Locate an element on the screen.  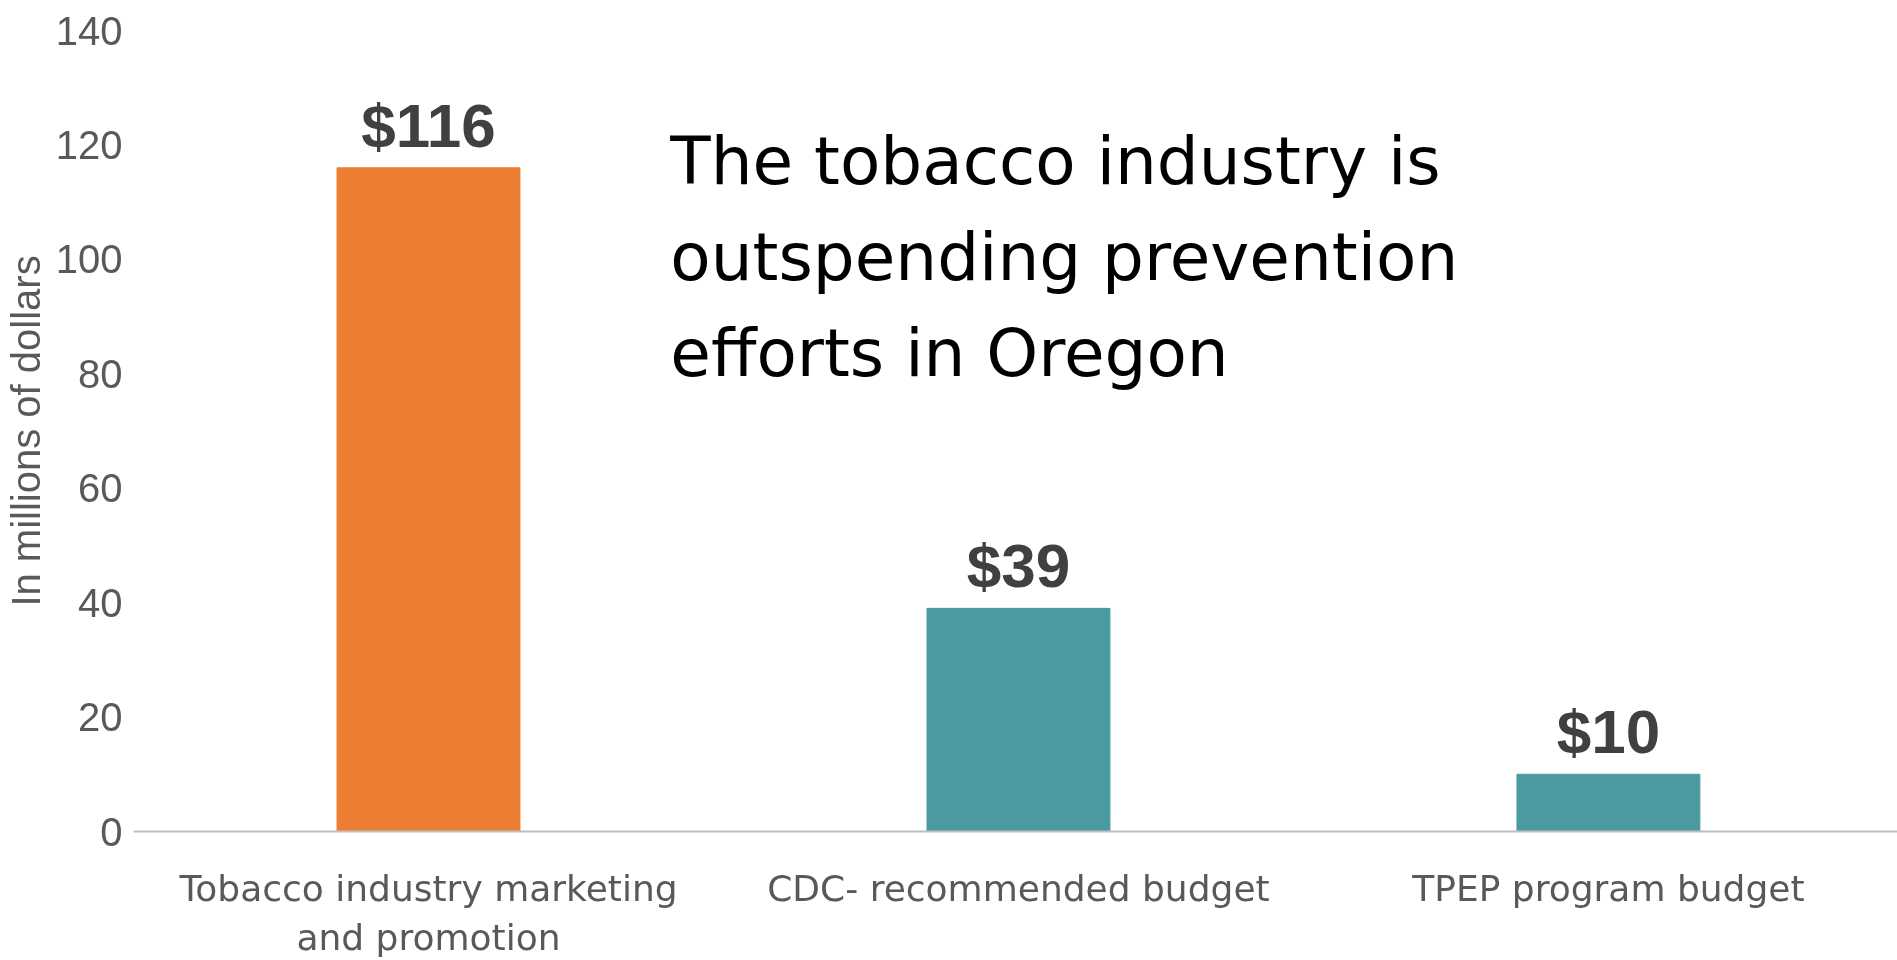
y-tick-label: 60 is located at coordinates (100, 488).